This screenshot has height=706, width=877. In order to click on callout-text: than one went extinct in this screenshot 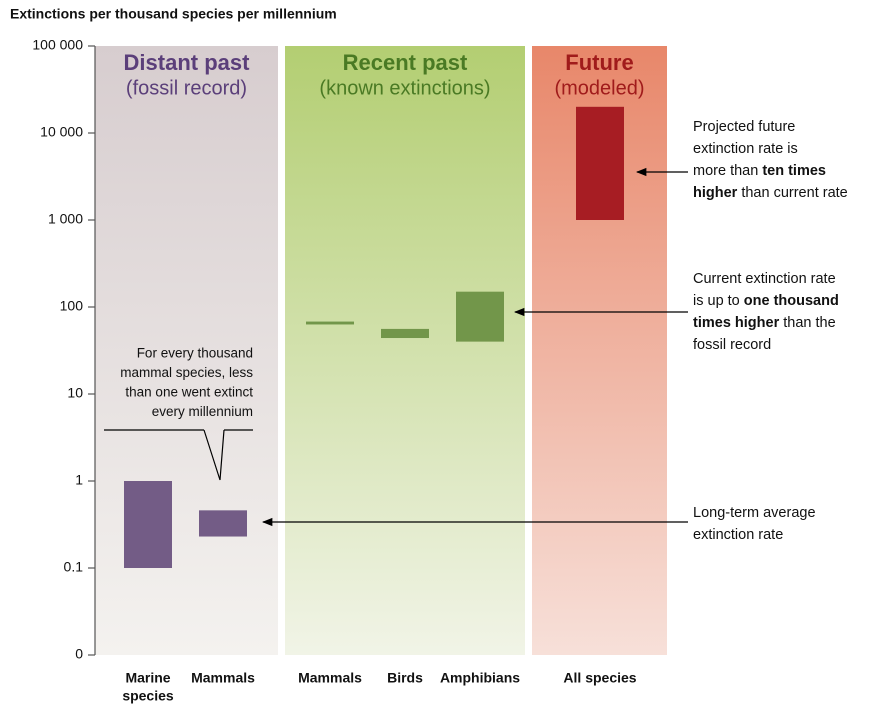, I will do `click(189, 392)`.